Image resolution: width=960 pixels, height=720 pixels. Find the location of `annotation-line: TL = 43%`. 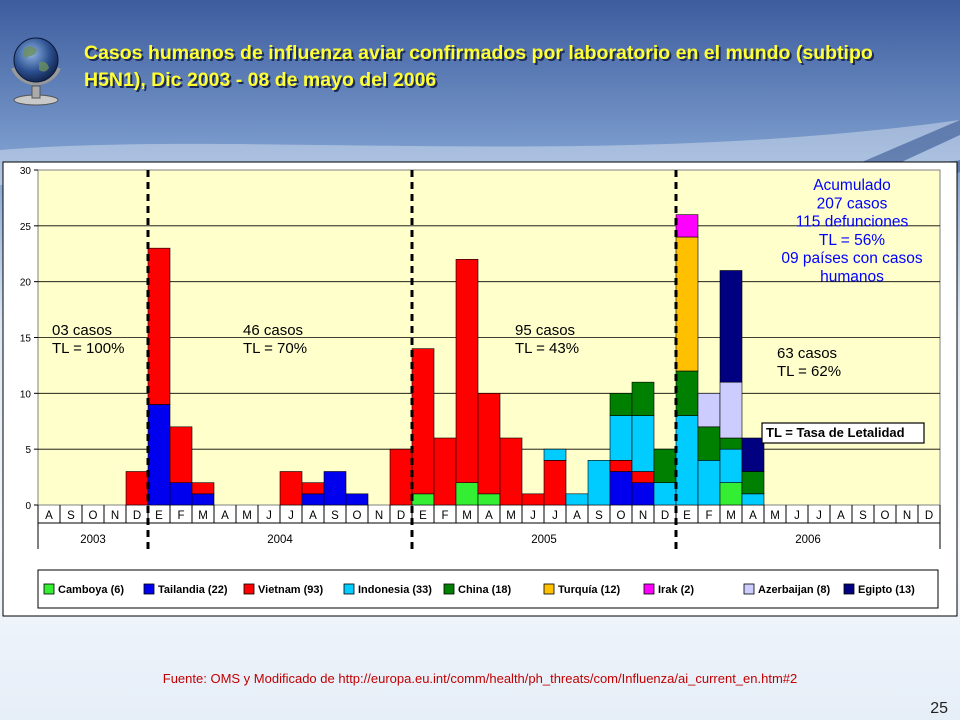

annotation-line: TL = 43% is located at coordinates (547, 348).